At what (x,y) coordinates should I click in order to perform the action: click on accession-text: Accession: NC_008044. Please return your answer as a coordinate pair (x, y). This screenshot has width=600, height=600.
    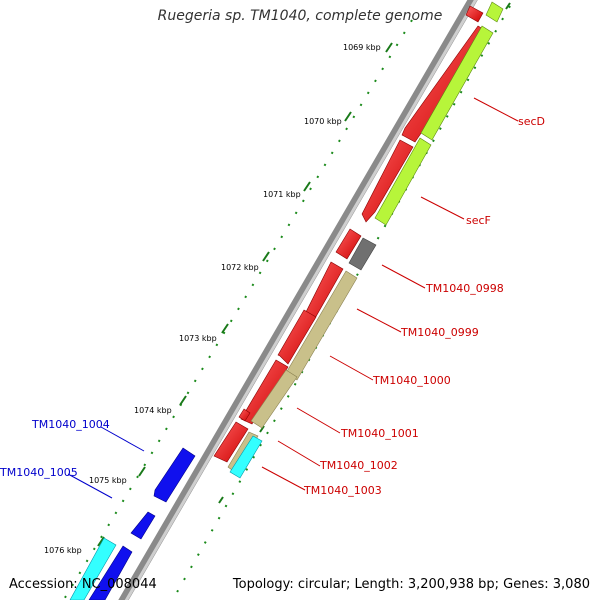
    Looking at the image, I should click on (83, 584).